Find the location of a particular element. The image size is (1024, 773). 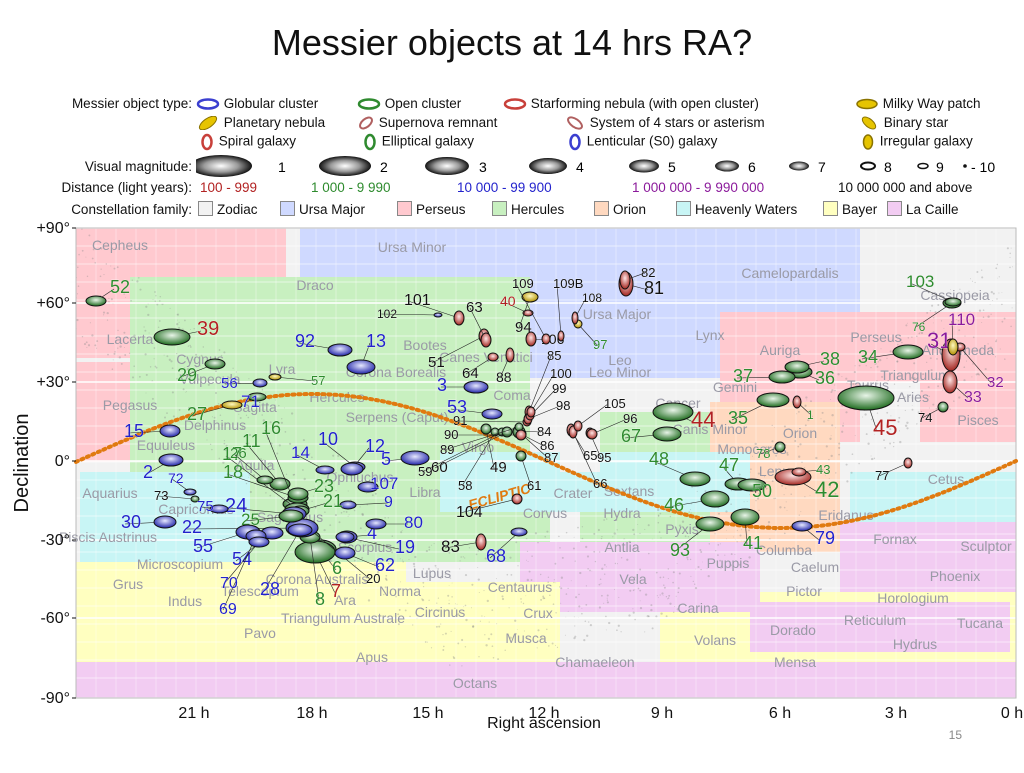

magnitude-6-icon is located at coordinates (727, 166).